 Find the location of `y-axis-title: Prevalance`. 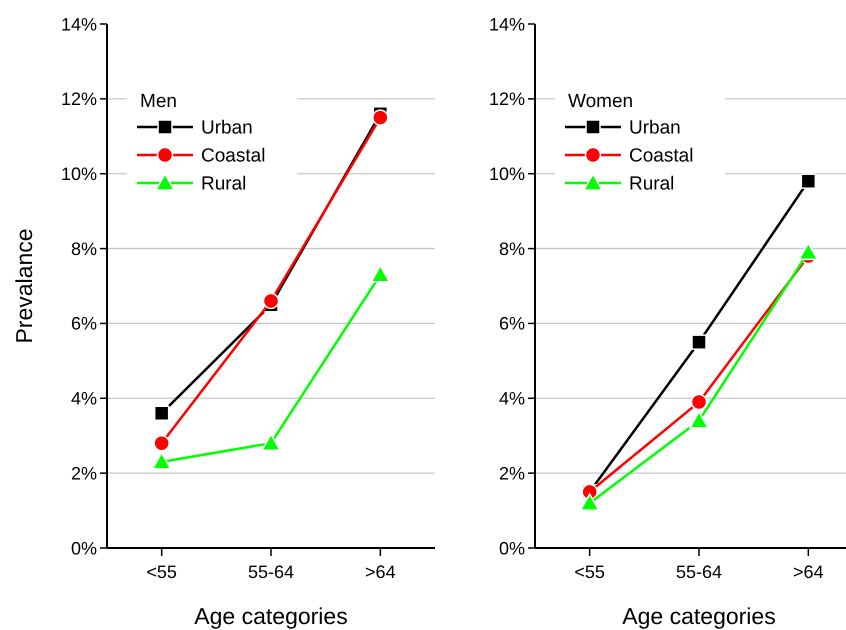

y-axis-title: Prevalance is located at coordinates (24, 286).